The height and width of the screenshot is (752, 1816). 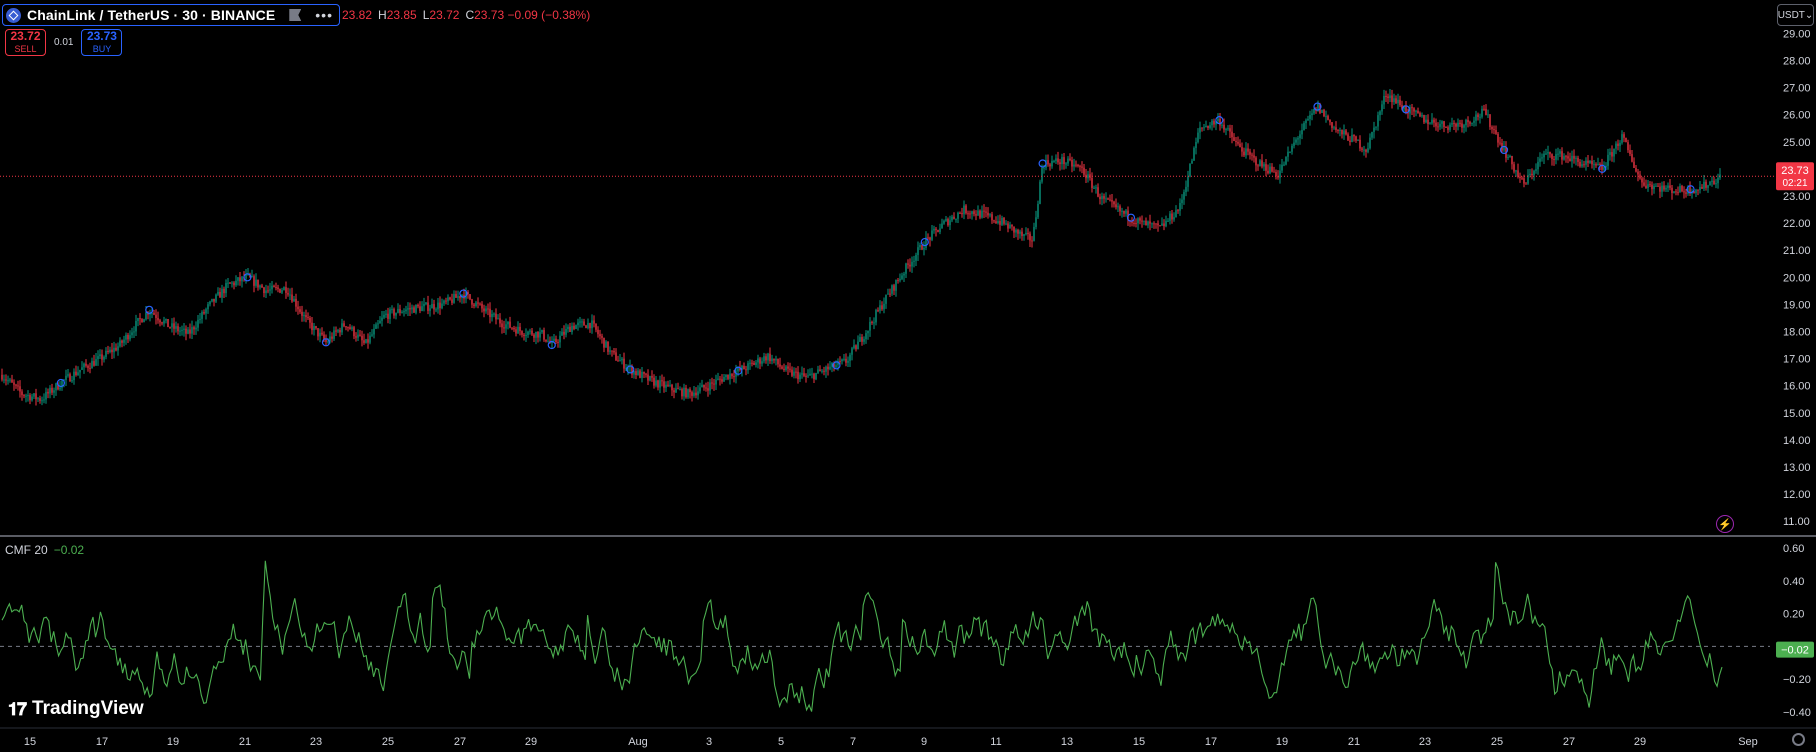 I want to click on time-axis-label: 21, so click(x=1354, y=742).